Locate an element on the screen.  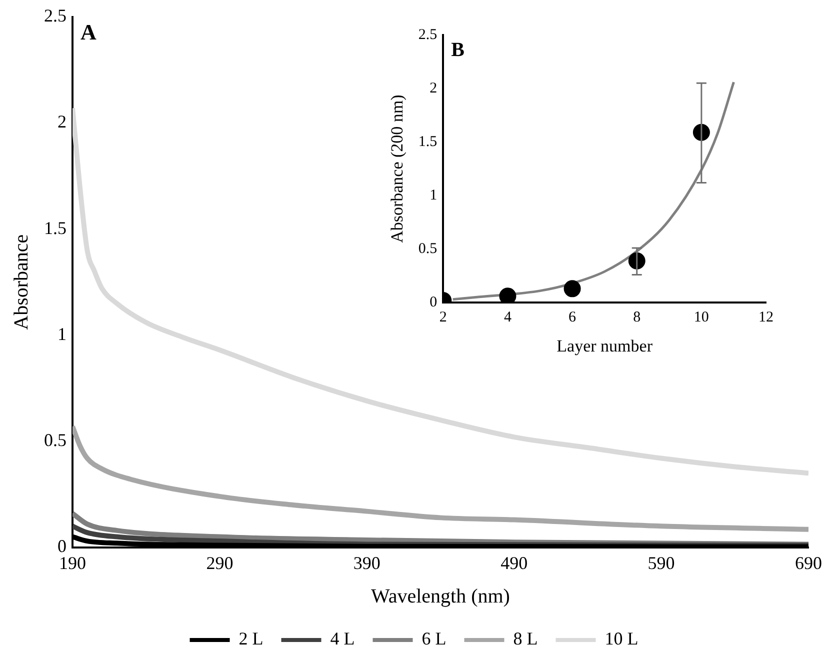
legend-label: 8 L is located at coordinates (525, 638).